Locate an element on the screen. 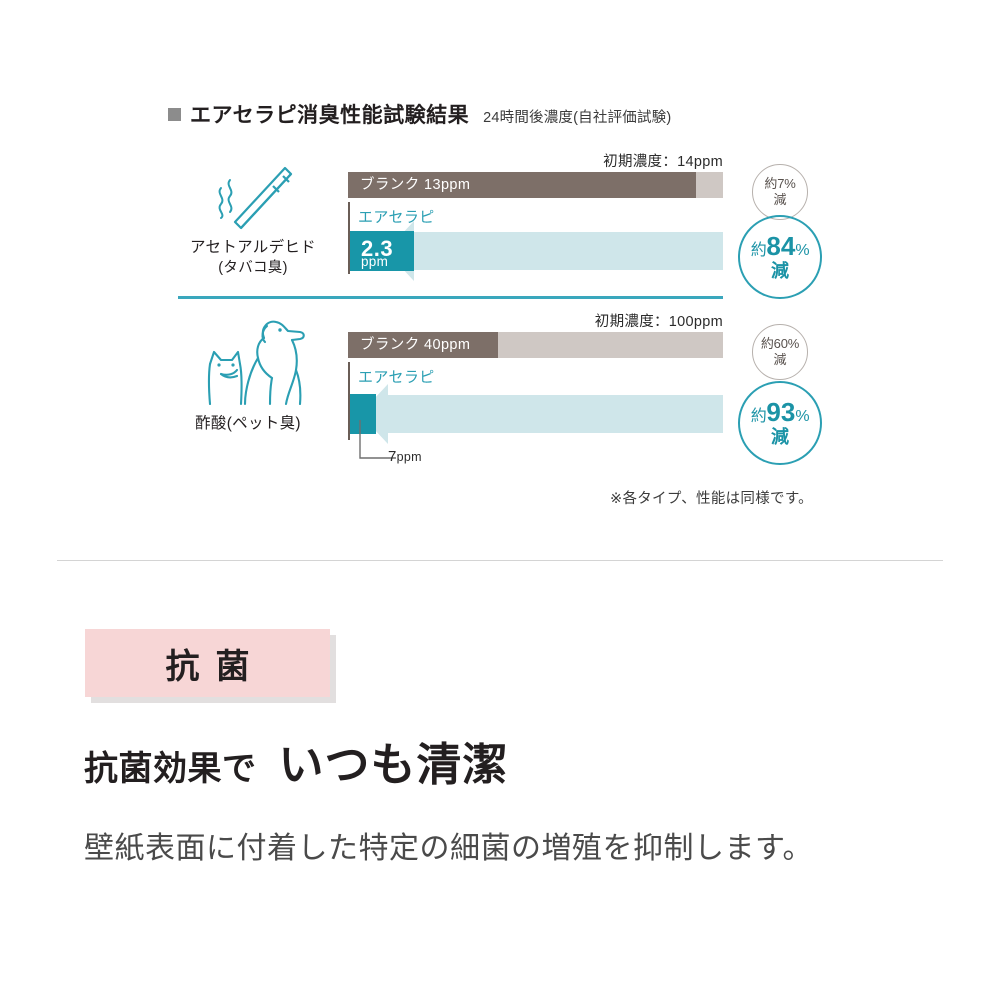  cat-and-dog-icon is located at coordinates (253, 364).